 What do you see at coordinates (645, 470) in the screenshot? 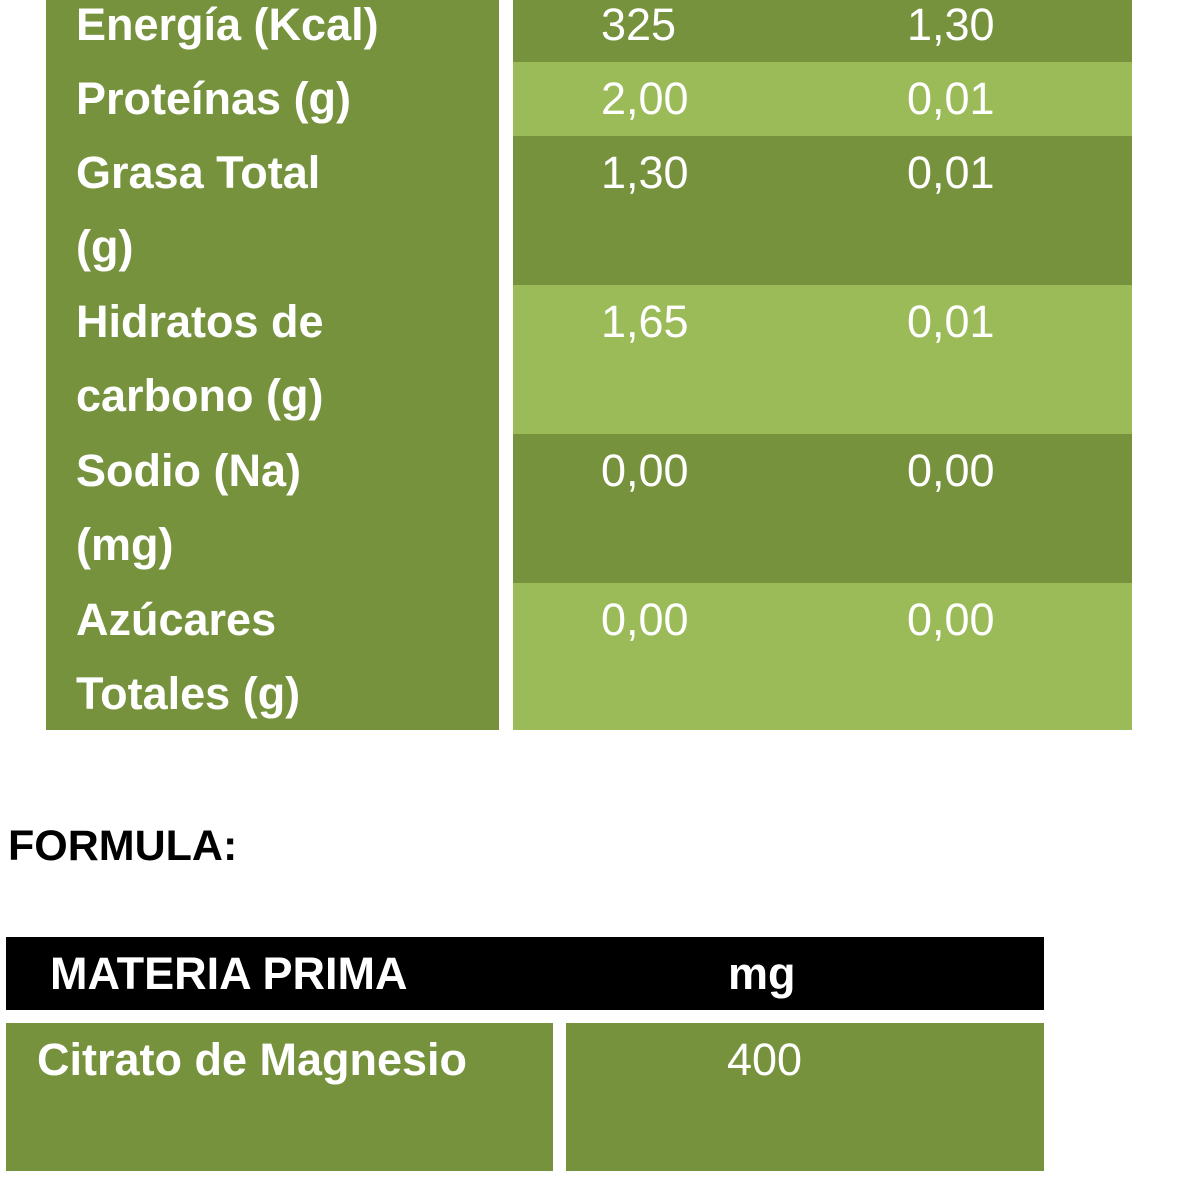
I see `sodium-value-1: 0,00` at bounding box center [645, 470].